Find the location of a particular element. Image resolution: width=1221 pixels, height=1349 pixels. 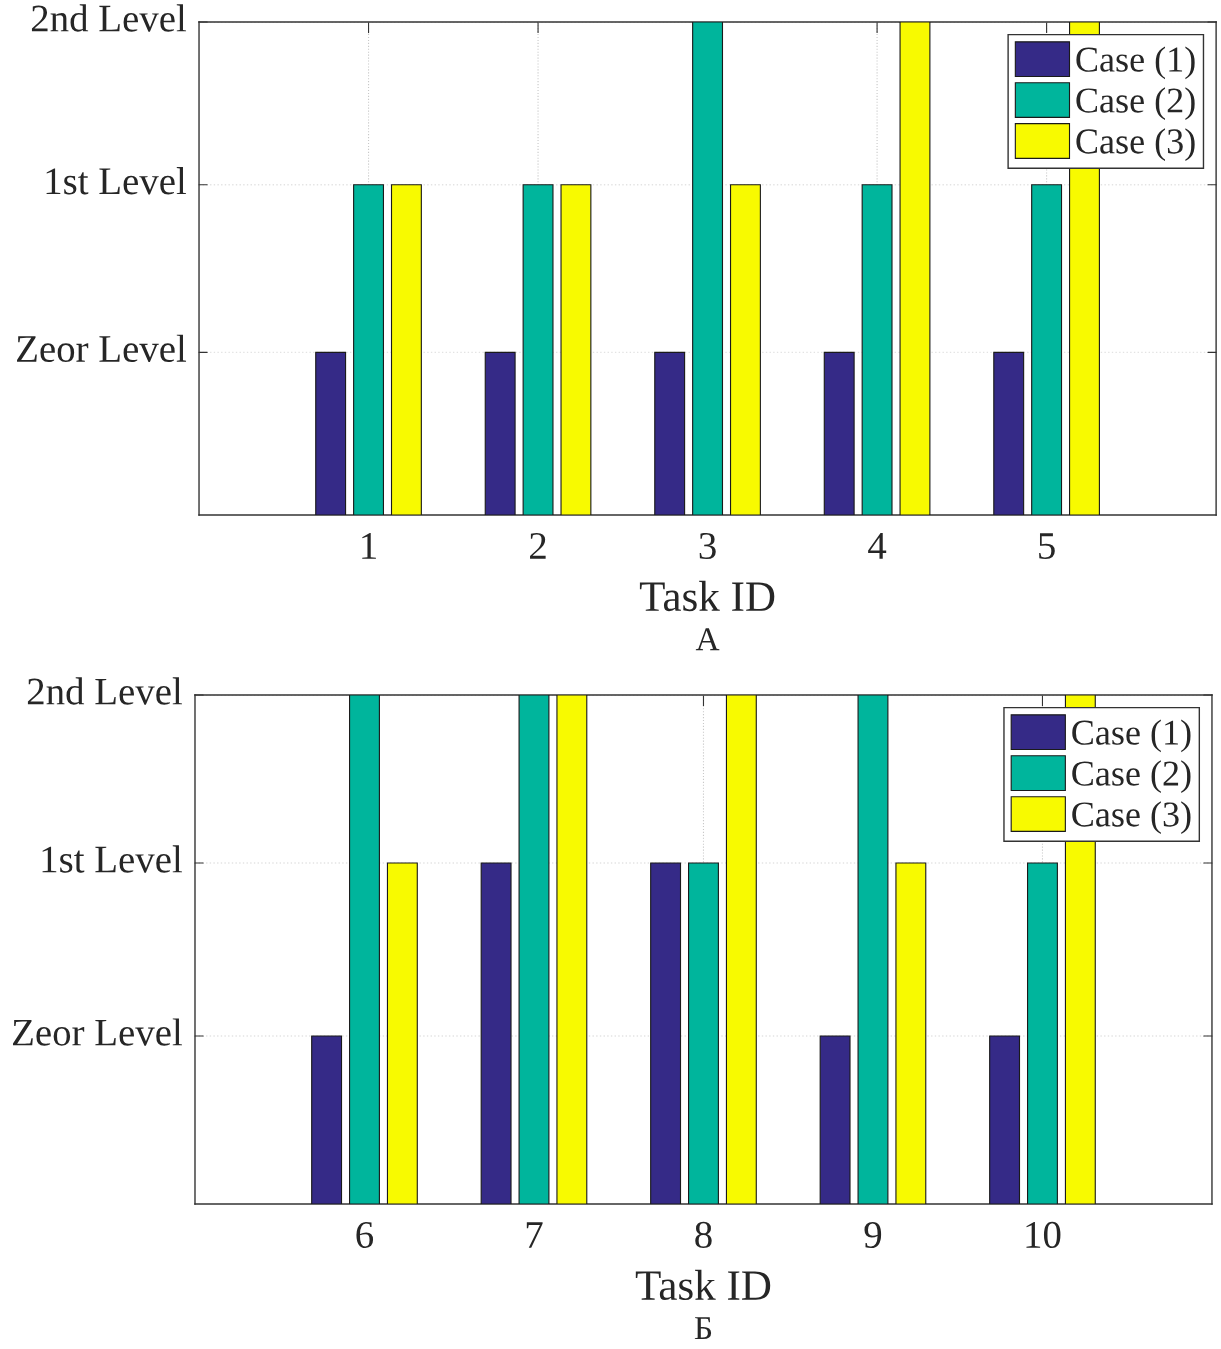

x-tick-label: 5 is located at coordinates (1047, 546).